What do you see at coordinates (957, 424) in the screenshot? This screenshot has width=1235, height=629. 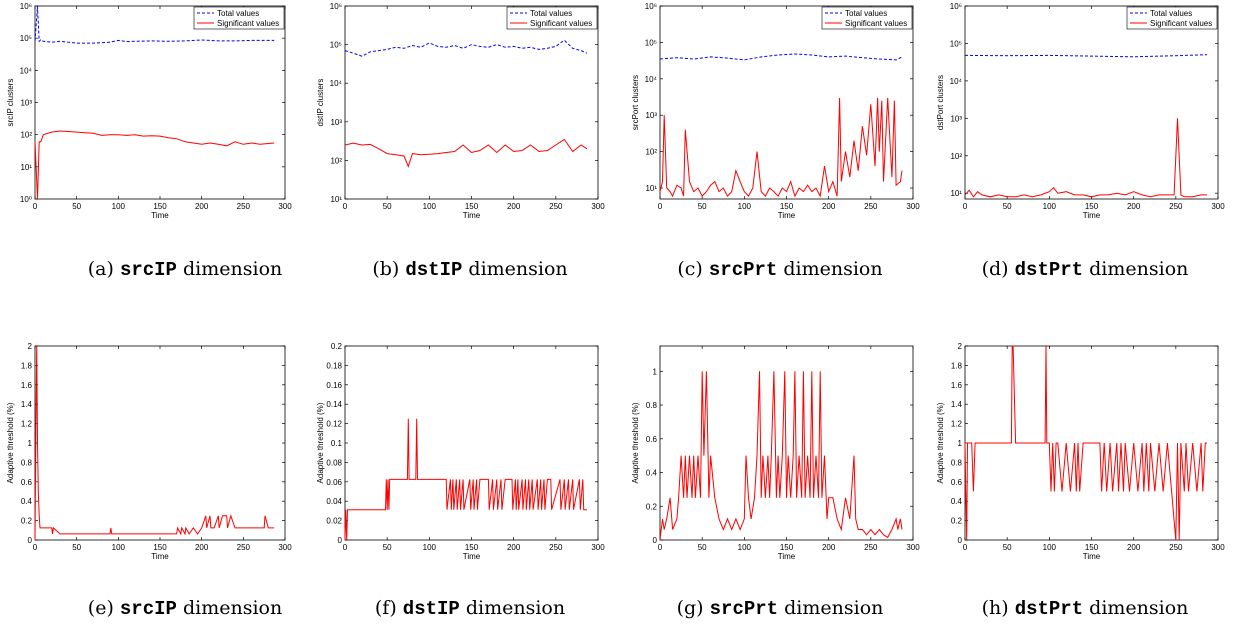 I see `y-tick-label: 1.2` at bounding box center [957, 424].